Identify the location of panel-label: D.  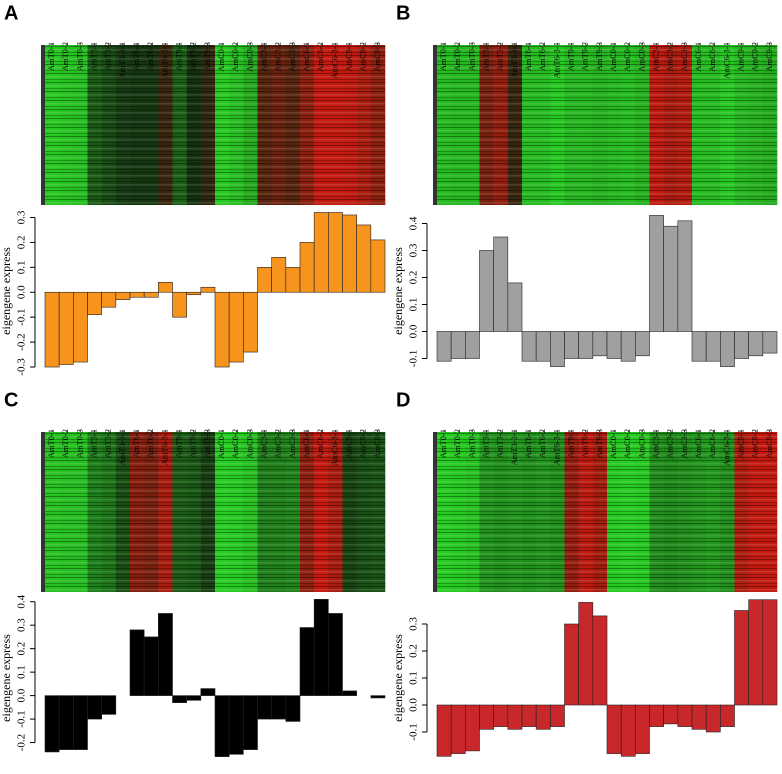
(403, 400).